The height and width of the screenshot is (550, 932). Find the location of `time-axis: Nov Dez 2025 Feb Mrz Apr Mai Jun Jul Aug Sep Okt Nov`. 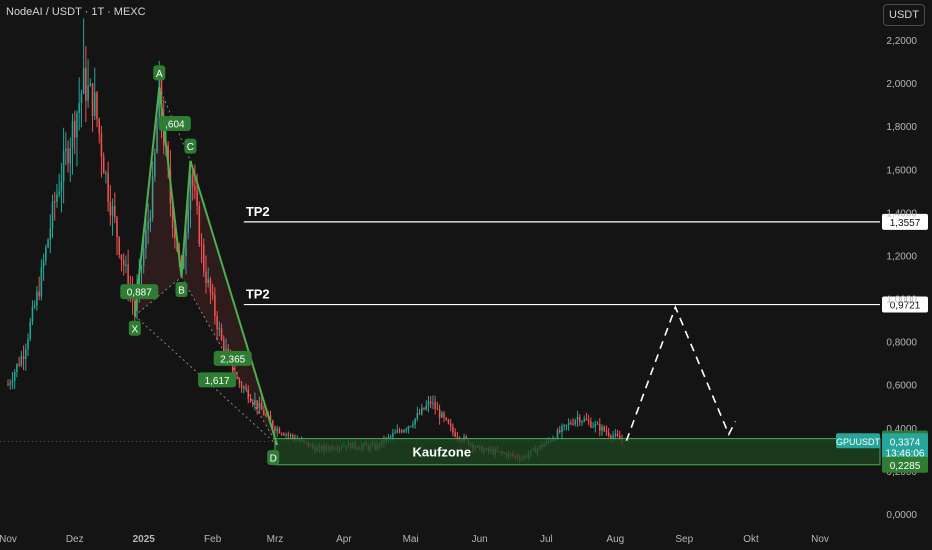

time-axis: Nov Dez 2025 Feb Mrz Apr Mai Jun Jul Aug Sep Okt Nov is located at coordinates (414, 539).